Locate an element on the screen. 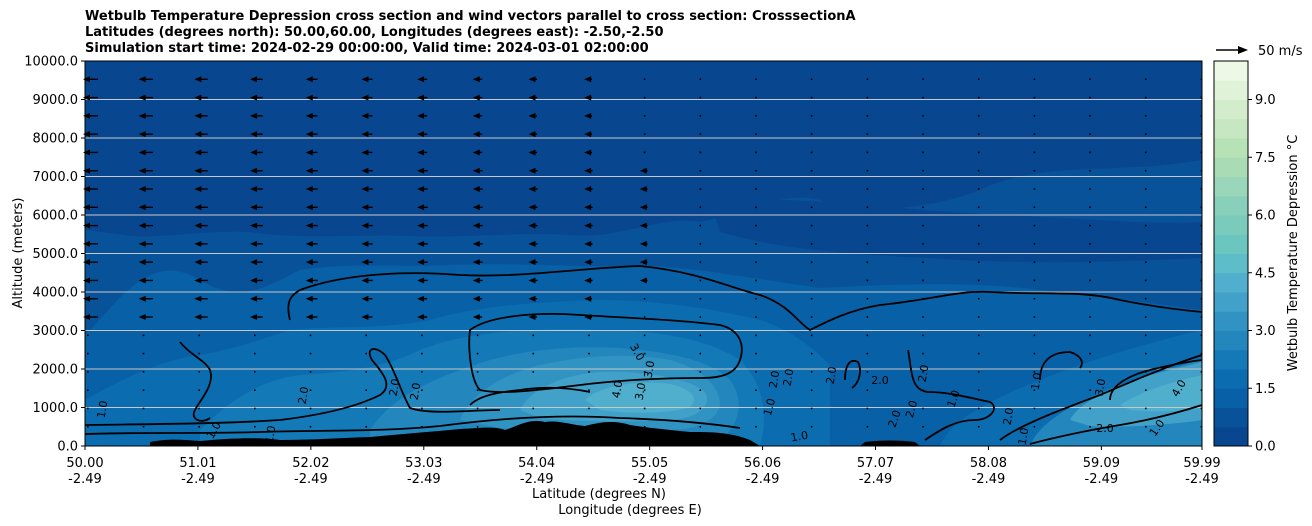  dry-pocket-c is located at coordinates (639, 397).